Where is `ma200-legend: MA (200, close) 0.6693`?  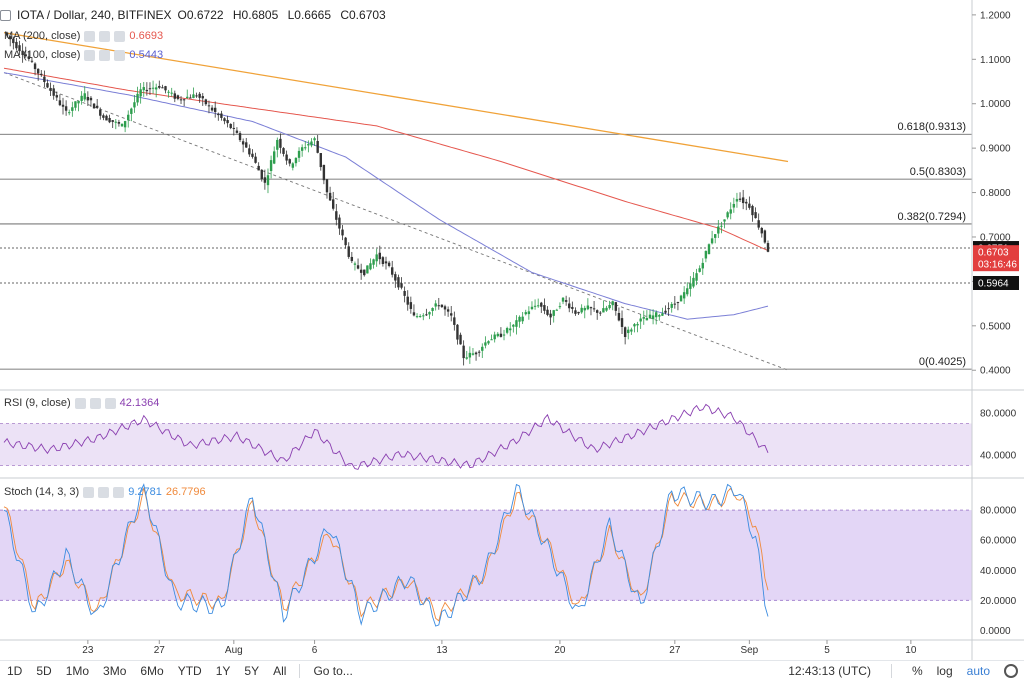
ma200-legend: MA (200, close) 0.6693 is located at coordinates (83, 36).